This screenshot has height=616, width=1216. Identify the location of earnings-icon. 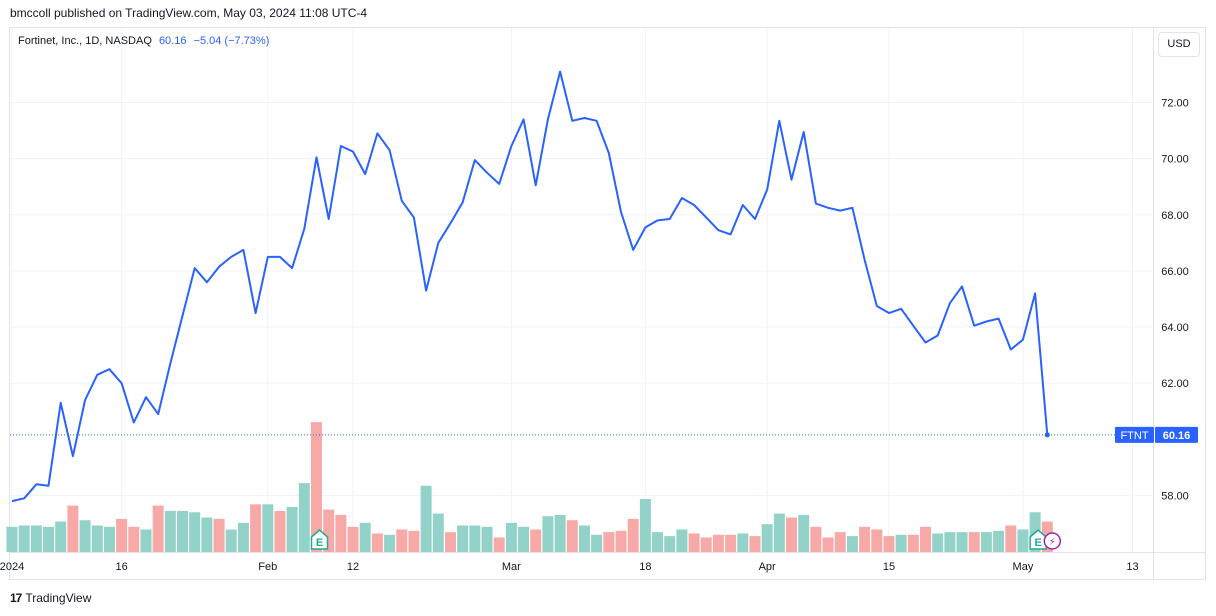
(319, 539).